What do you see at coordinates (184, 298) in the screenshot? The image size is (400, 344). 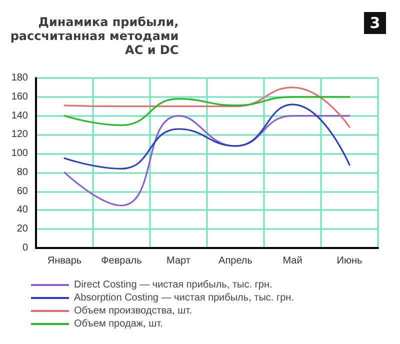 I see `legend-label: Absorption Costing — чистая прибыль, тыс. грн.` at bounding box center [184, 298].